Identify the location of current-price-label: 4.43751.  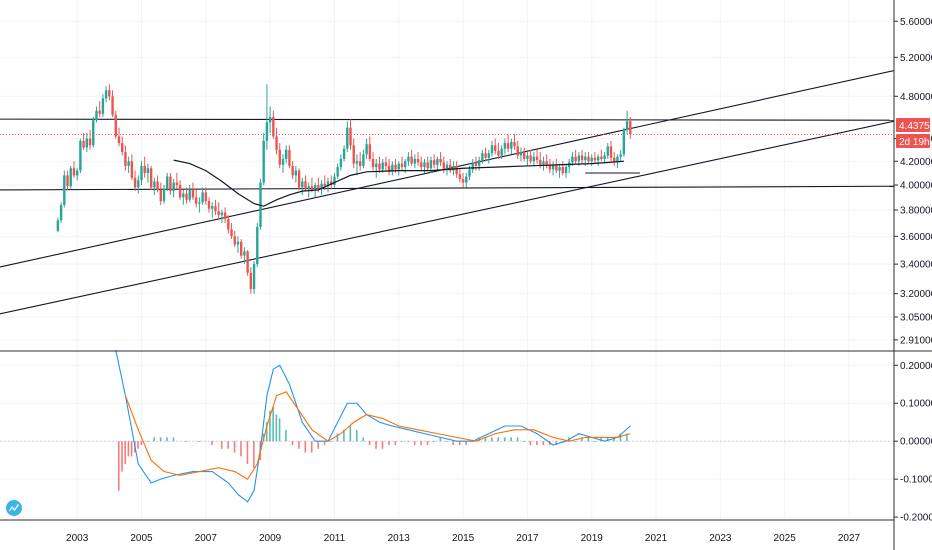
(915, 126).